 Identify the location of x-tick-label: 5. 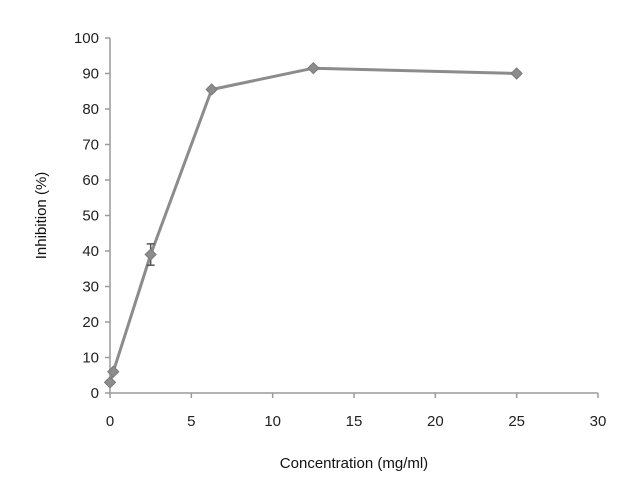
(191, 421).